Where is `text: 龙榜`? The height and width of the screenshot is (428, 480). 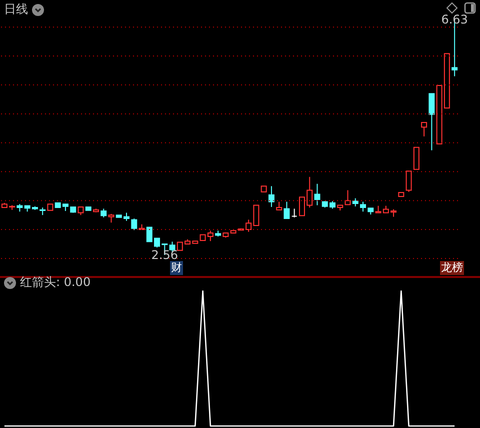
text: 龙榜 is located at coordinates (452, 268).